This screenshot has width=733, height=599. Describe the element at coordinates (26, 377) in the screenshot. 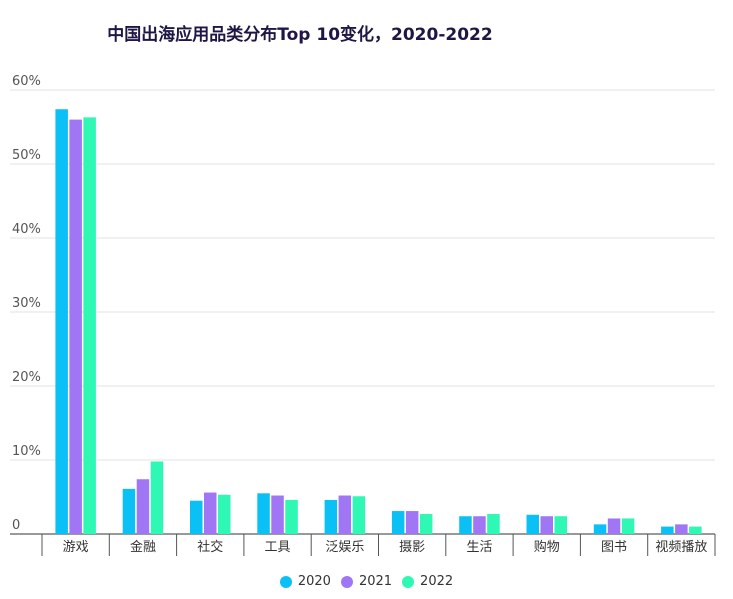

I see `y-tick-label: 20%` at that location.